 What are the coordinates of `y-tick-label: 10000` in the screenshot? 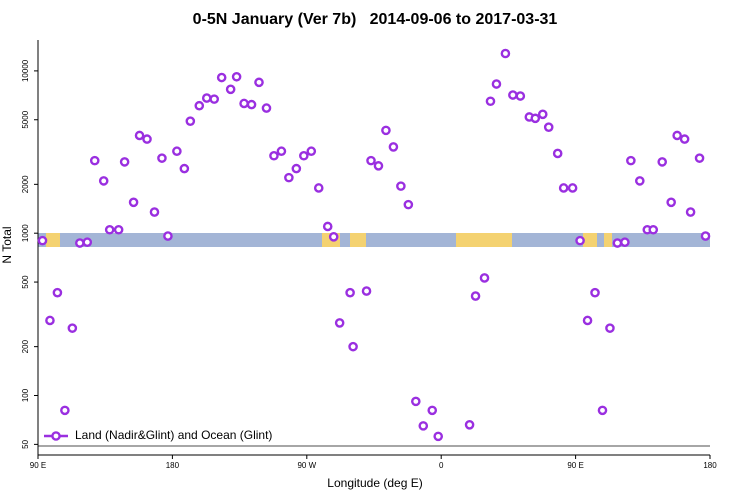 It's located at (25, 70).